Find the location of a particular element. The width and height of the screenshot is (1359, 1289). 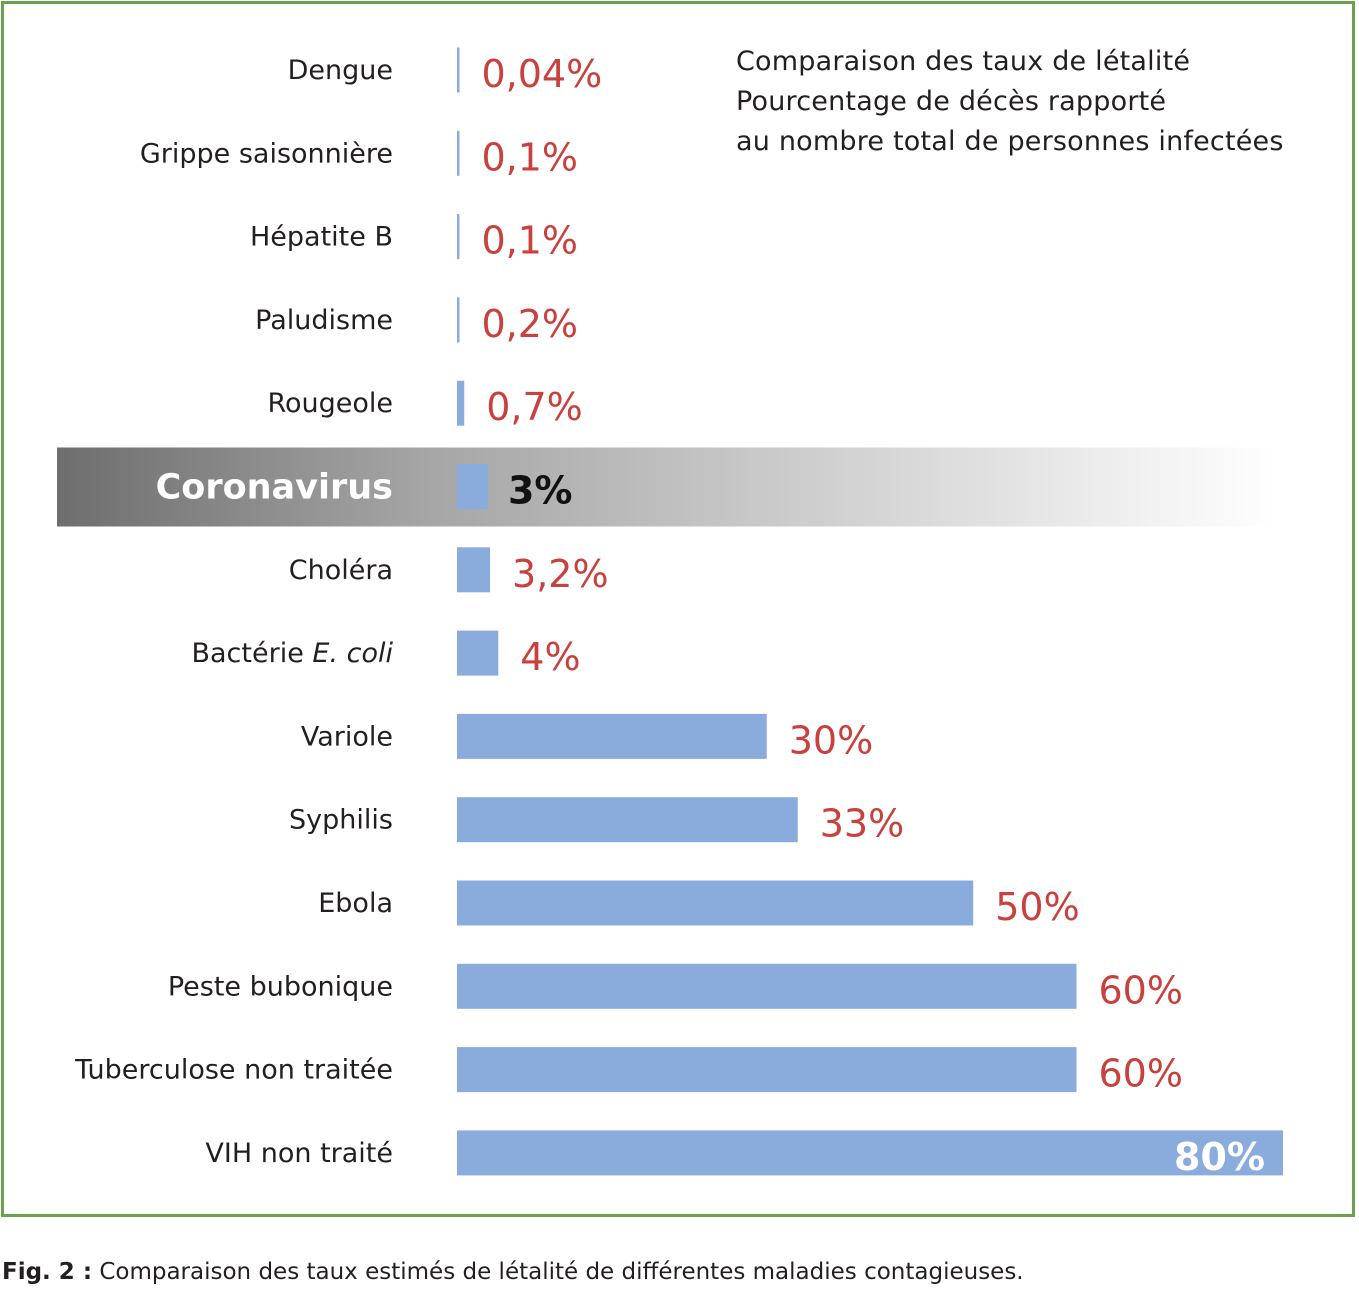

bar-hepatite-b is located at coordinates (458, 237).